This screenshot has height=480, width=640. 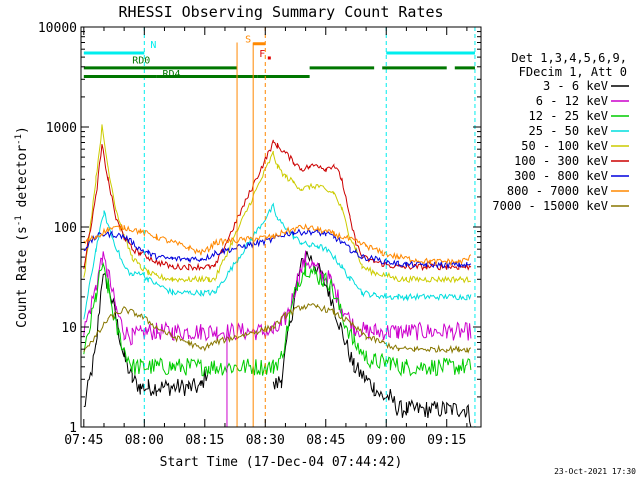 What do you see at coordinates (153, 45) in the screenshot?
I see `flag-label-0: N` at bounding box center [153, 45].